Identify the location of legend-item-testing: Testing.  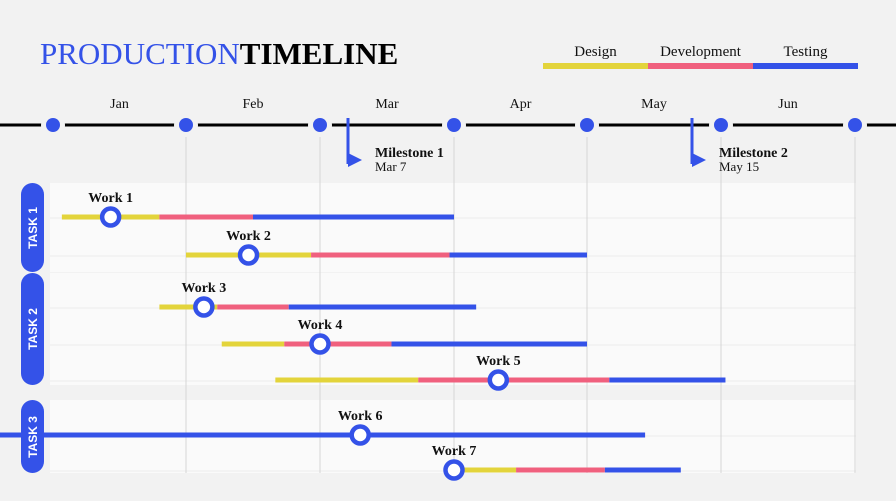
(805, 57).